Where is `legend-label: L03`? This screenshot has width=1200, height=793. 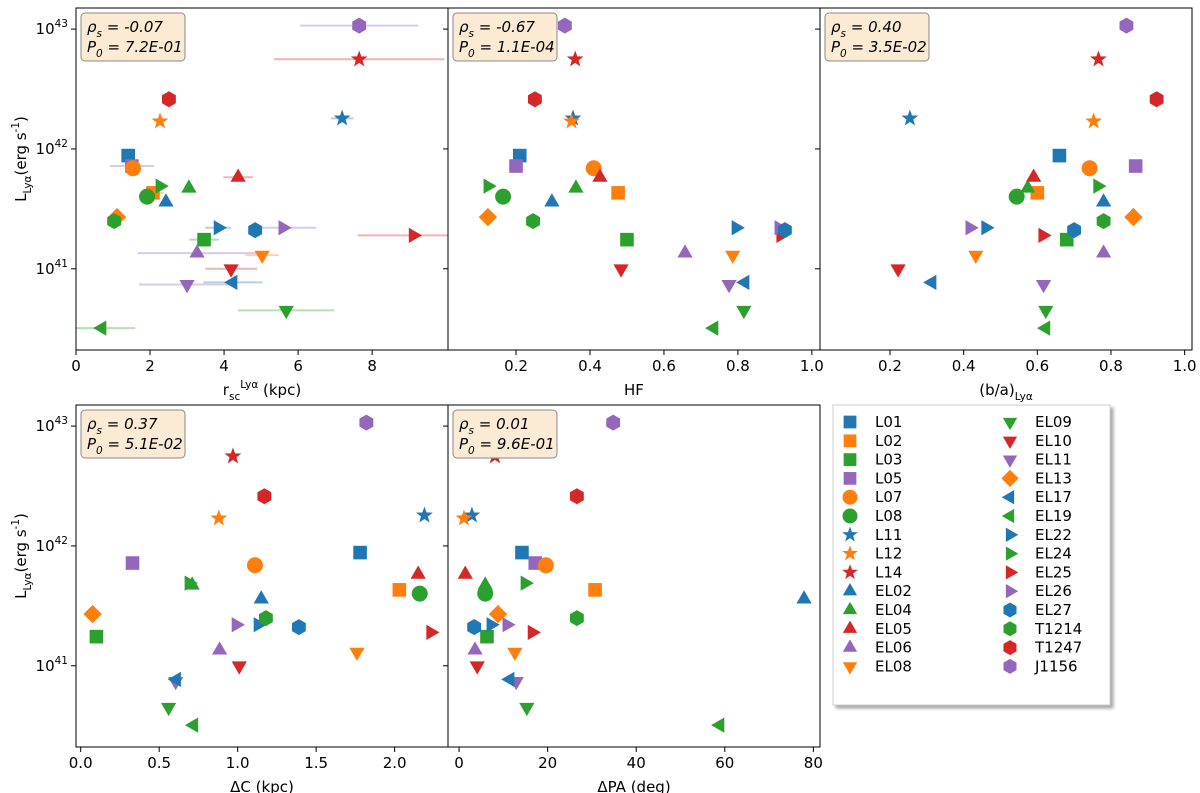
legend-label: L03 is located at coordinates (888, 460).